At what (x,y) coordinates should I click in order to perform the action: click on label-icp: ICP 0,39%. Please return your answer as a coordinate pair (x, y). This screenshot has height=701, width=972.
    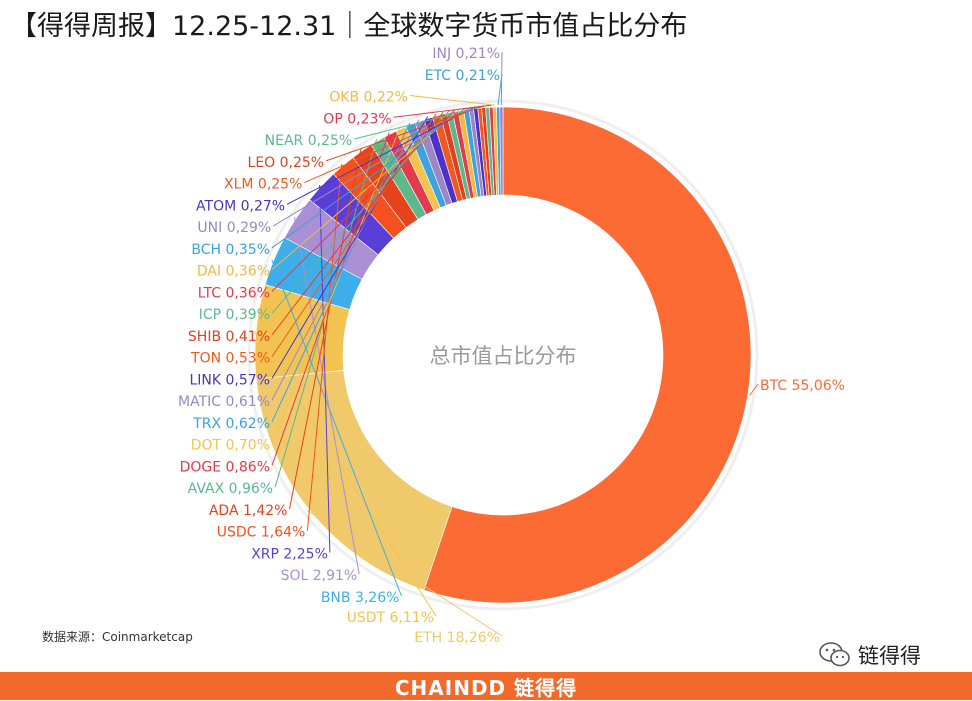
    Looking at the image, I should click on (234, 315).